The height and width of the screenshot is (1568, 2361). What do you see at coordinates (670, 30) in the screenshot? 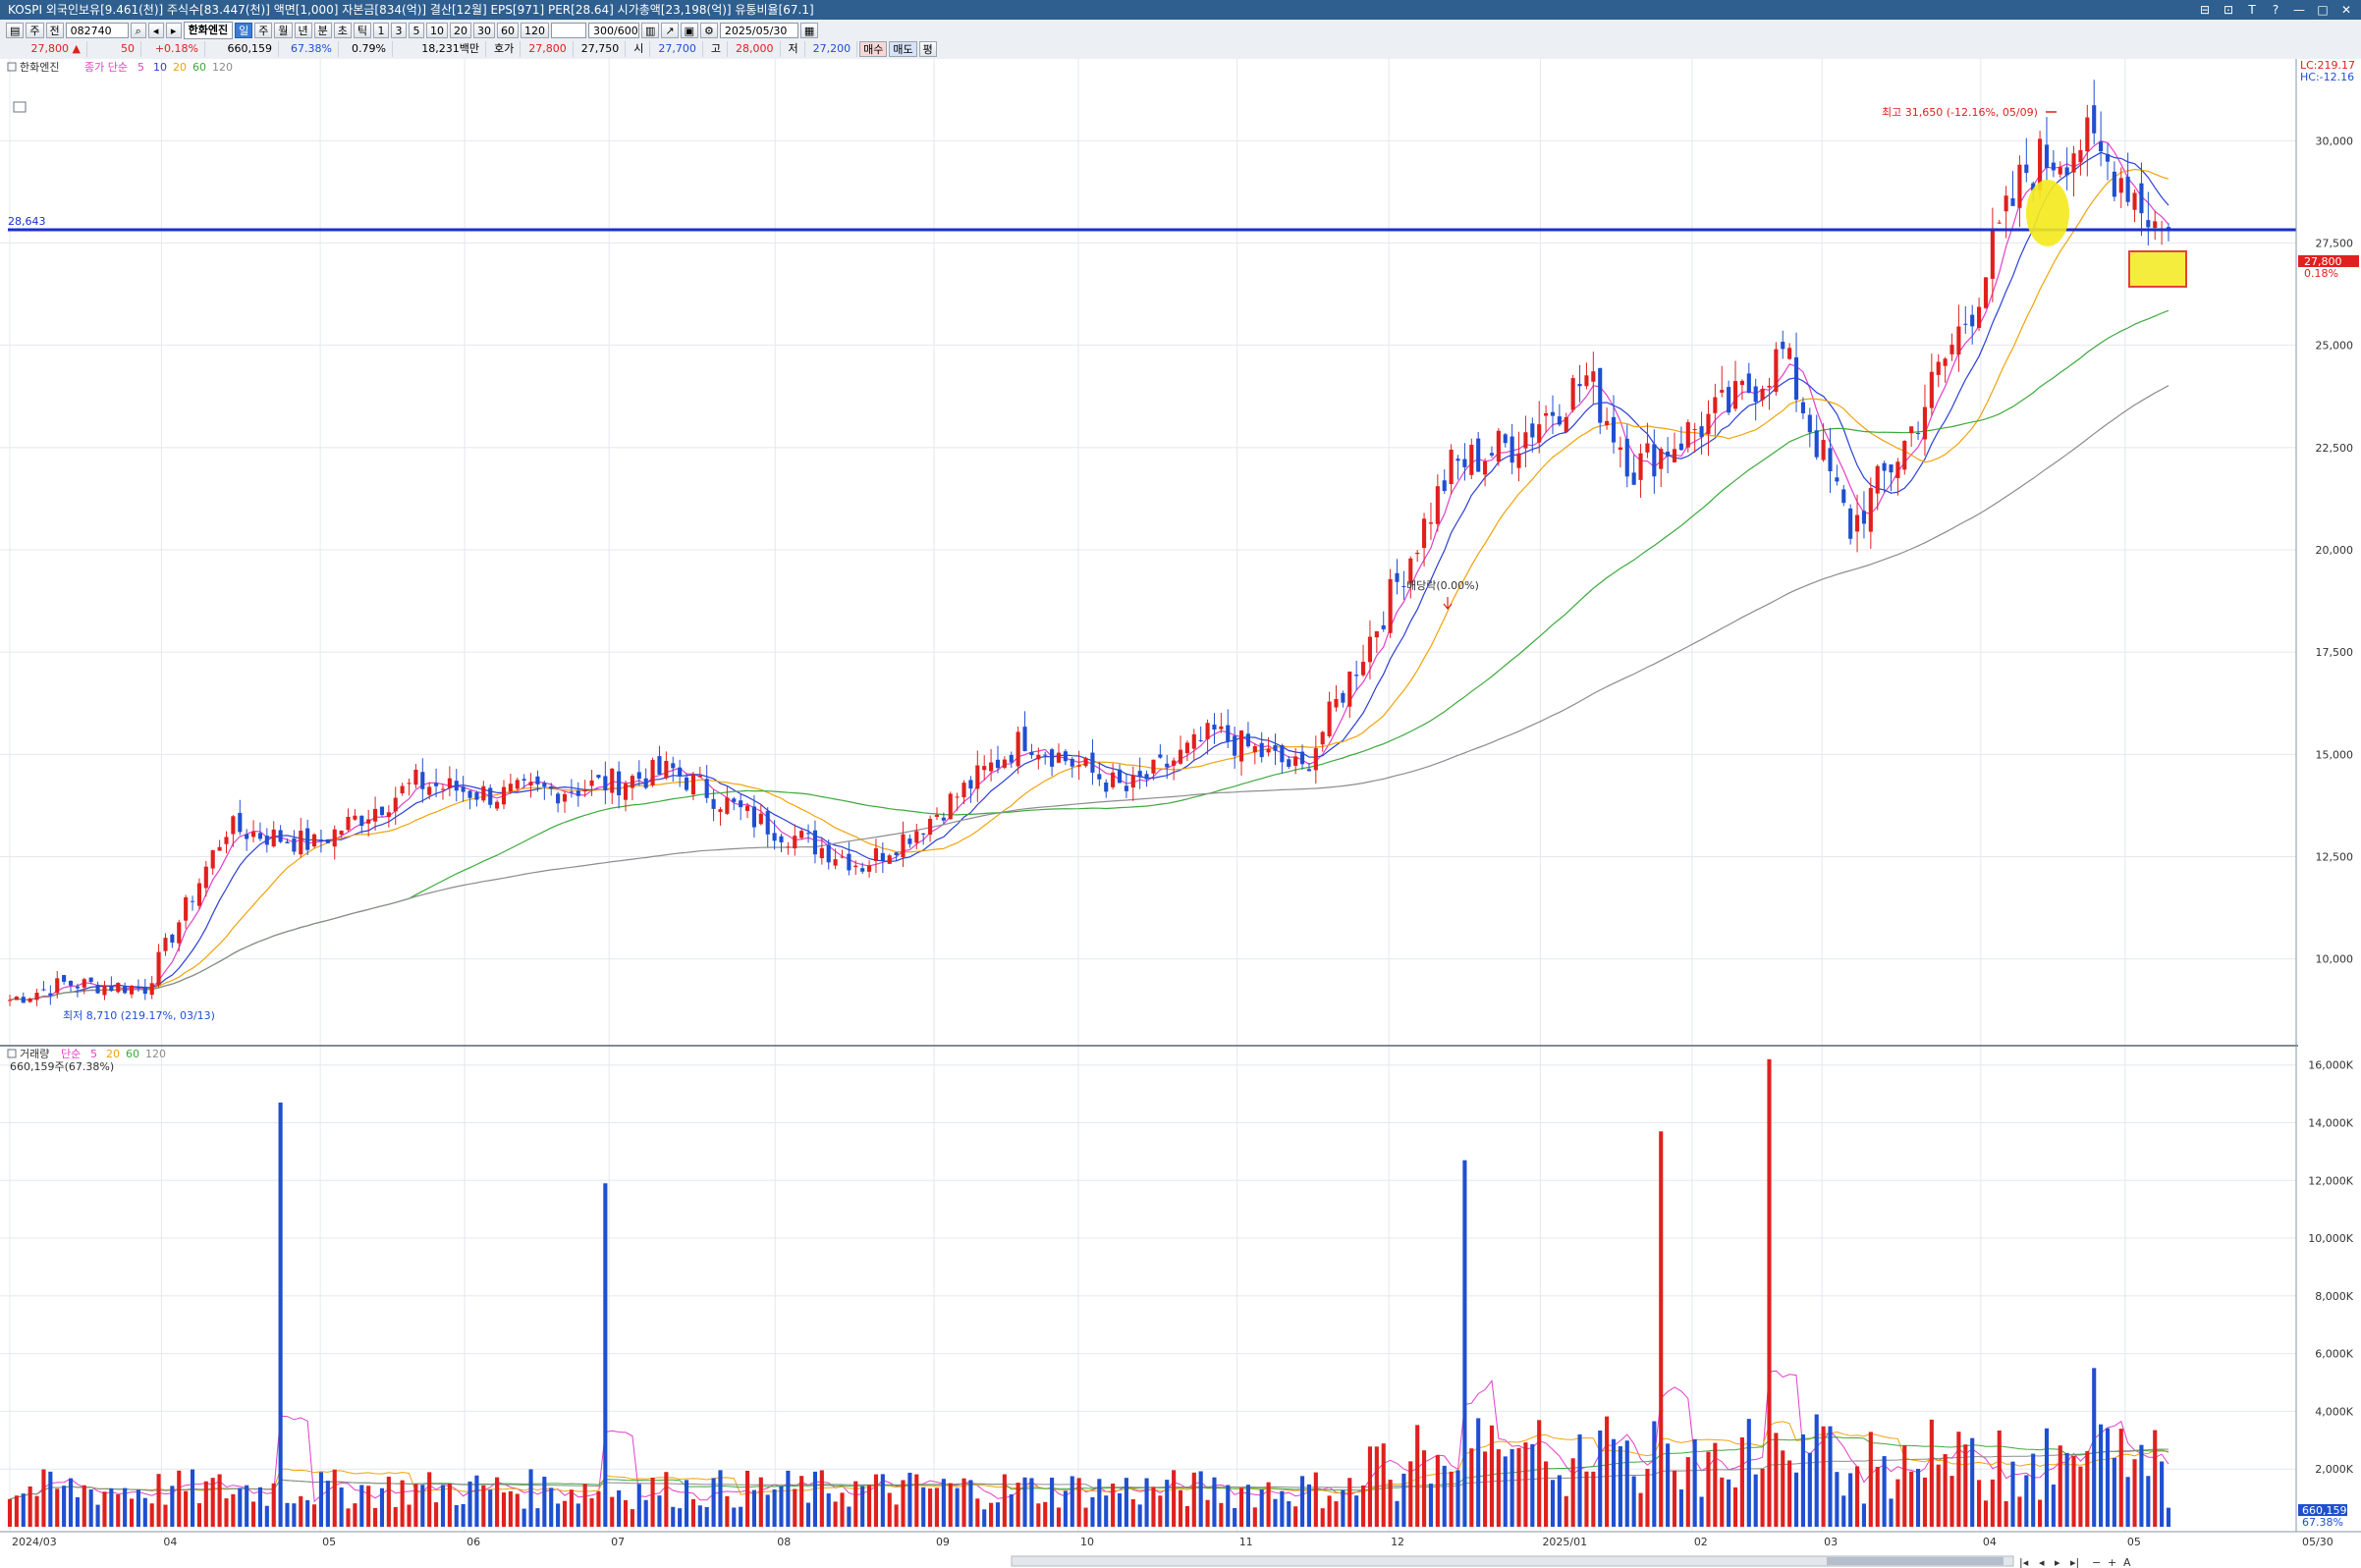
I see `draw-tool-icon: ↗` at bounding box center [670, 30].